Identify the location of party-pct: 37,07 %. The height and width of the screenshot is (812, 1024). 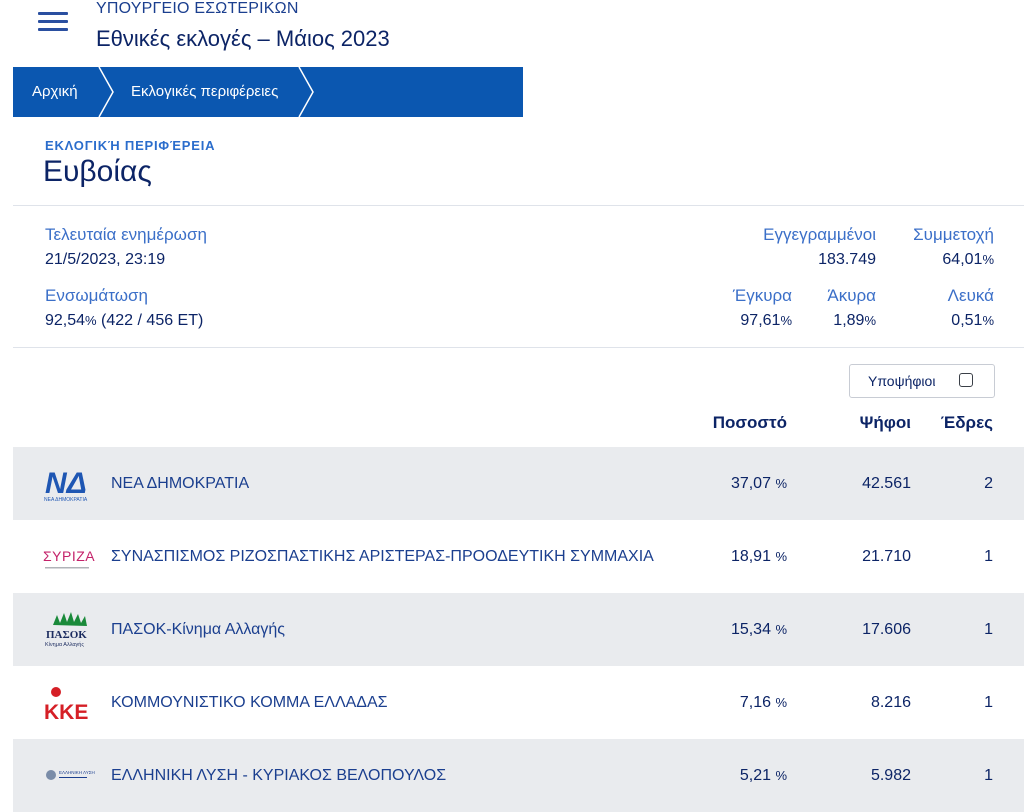
(400, 483).